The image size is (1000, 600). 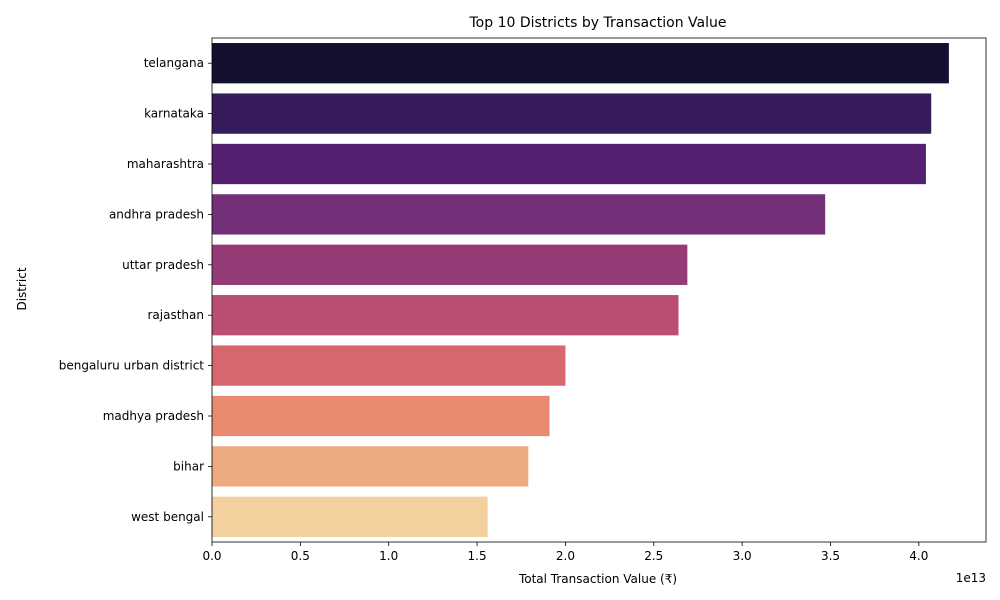 What do you see at coordinates (971, 578) in the screenshot?
I see `x-axis-offset-label: 1e13` at bounding box center [971, 578].